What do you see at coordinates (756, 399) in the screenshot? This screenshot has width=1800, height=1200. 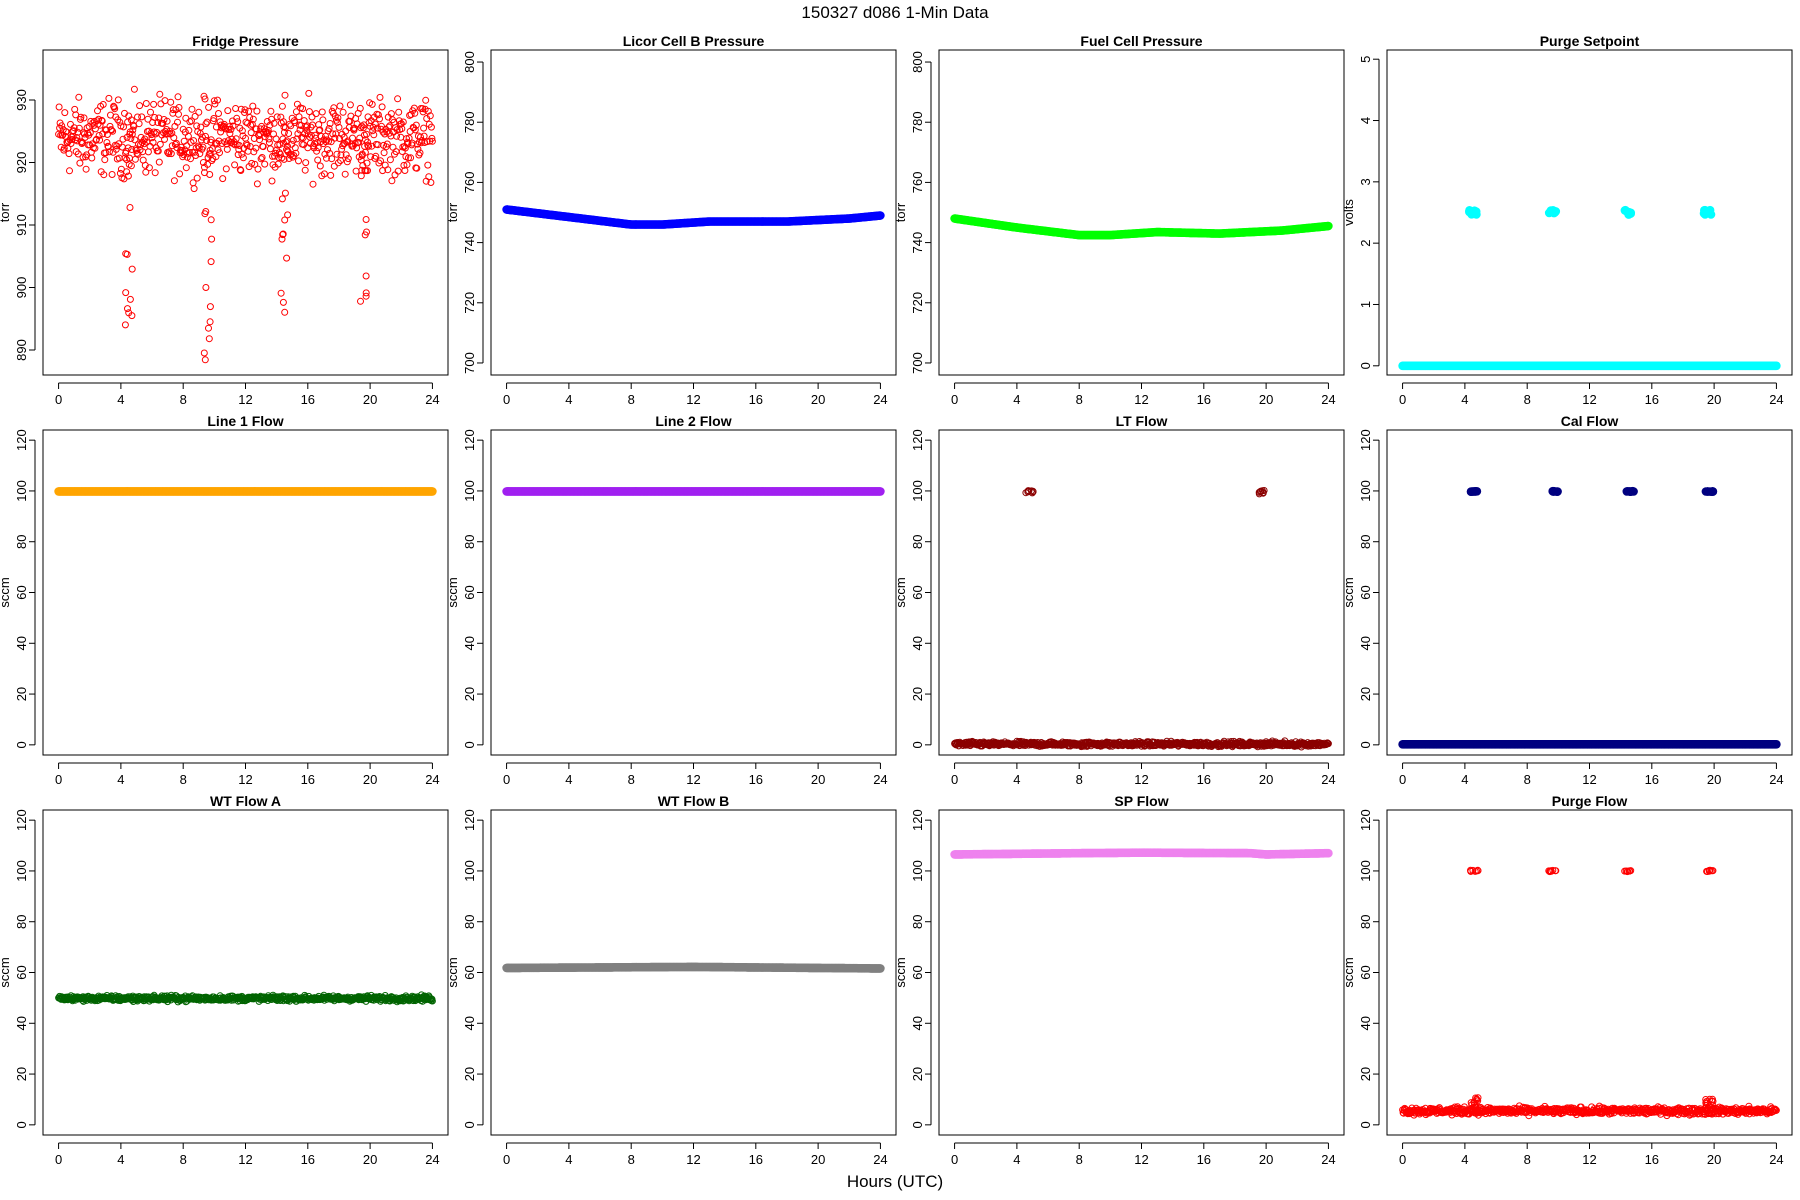 I see `x-tick-label: 16` at bounding box center [756, 399].